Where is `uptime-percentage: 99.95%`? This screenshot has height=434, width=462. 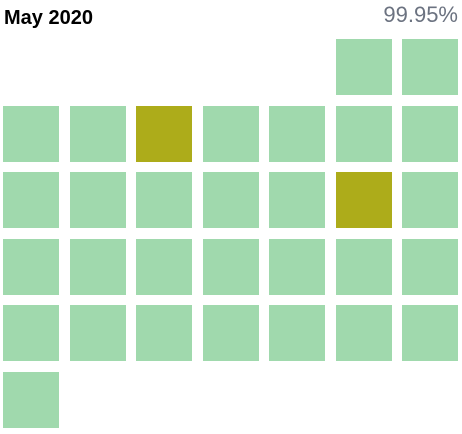
uptime-percentage: 99.95% is located at coordinates (420, 14).